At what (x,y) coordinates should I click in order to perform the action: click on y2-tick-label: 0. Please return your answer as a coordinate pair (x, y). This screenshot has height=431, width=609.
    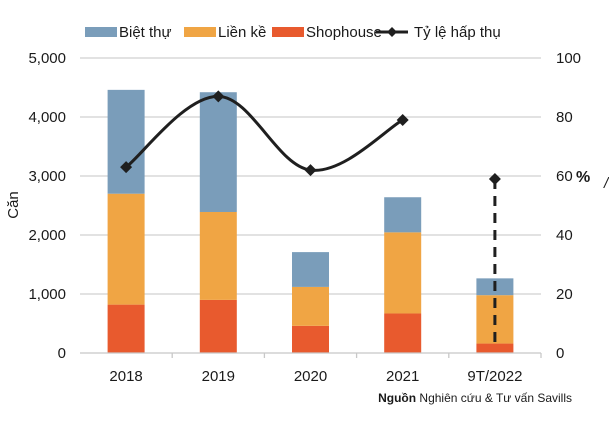
    Looking at the image, I should click on (560, 353).